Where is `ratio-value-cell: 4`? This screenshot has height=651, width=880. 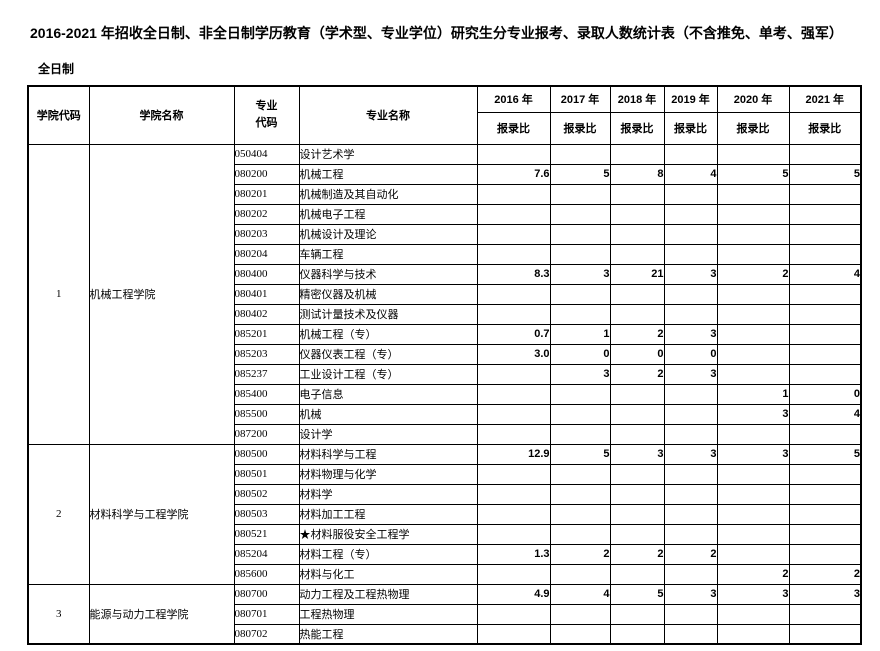
ratio-value-cell: 4 is located at coordinates (580, 594).